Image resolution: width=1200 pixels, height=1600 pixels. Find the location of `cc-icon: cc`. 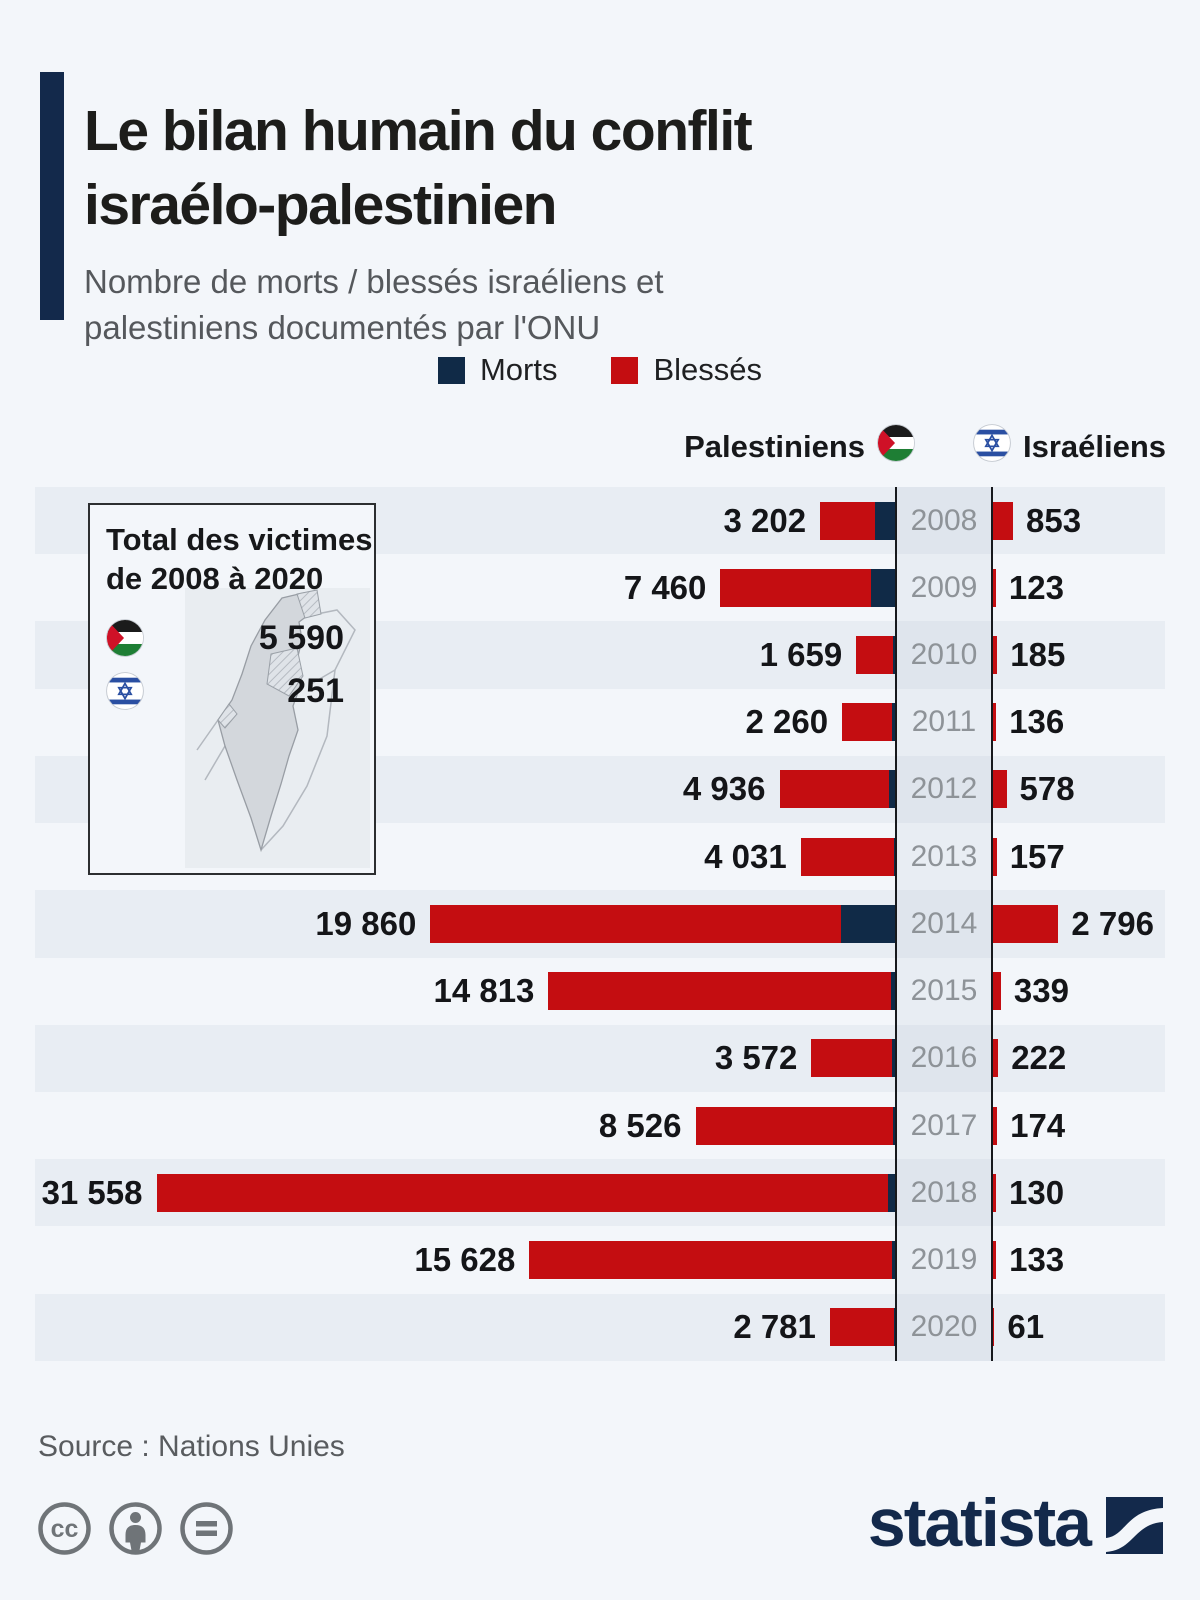

cc-icon: cc is located at coordinates (64, 1528).